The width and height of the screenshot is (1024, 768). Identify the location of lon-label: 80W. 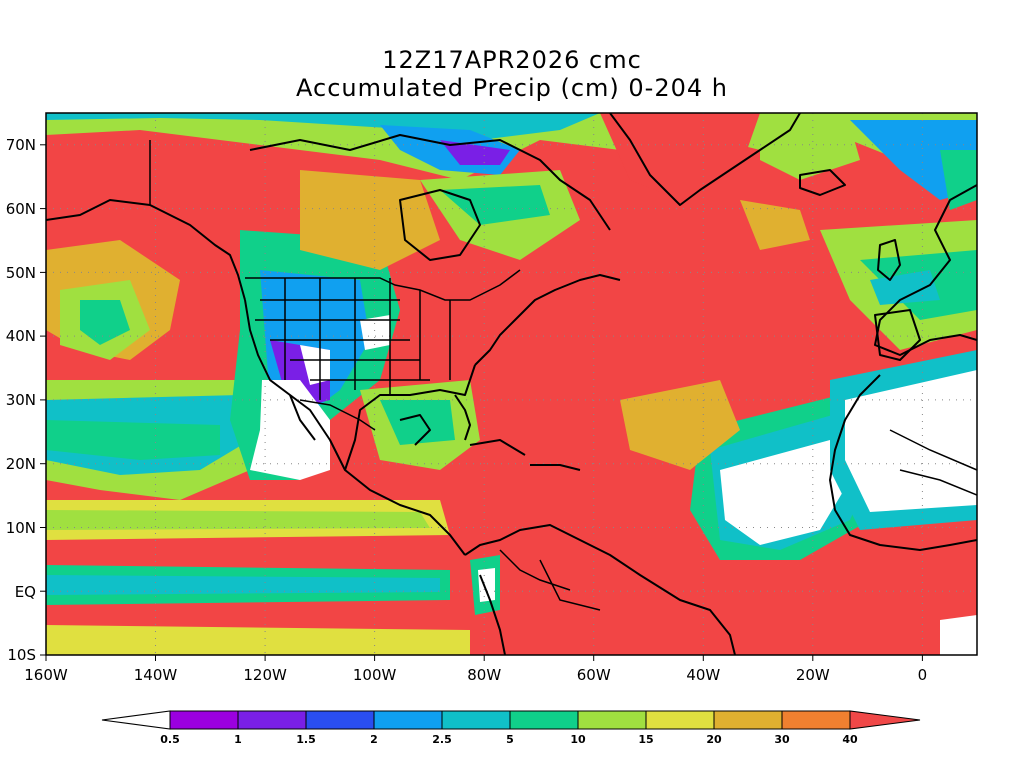
(484, 675).